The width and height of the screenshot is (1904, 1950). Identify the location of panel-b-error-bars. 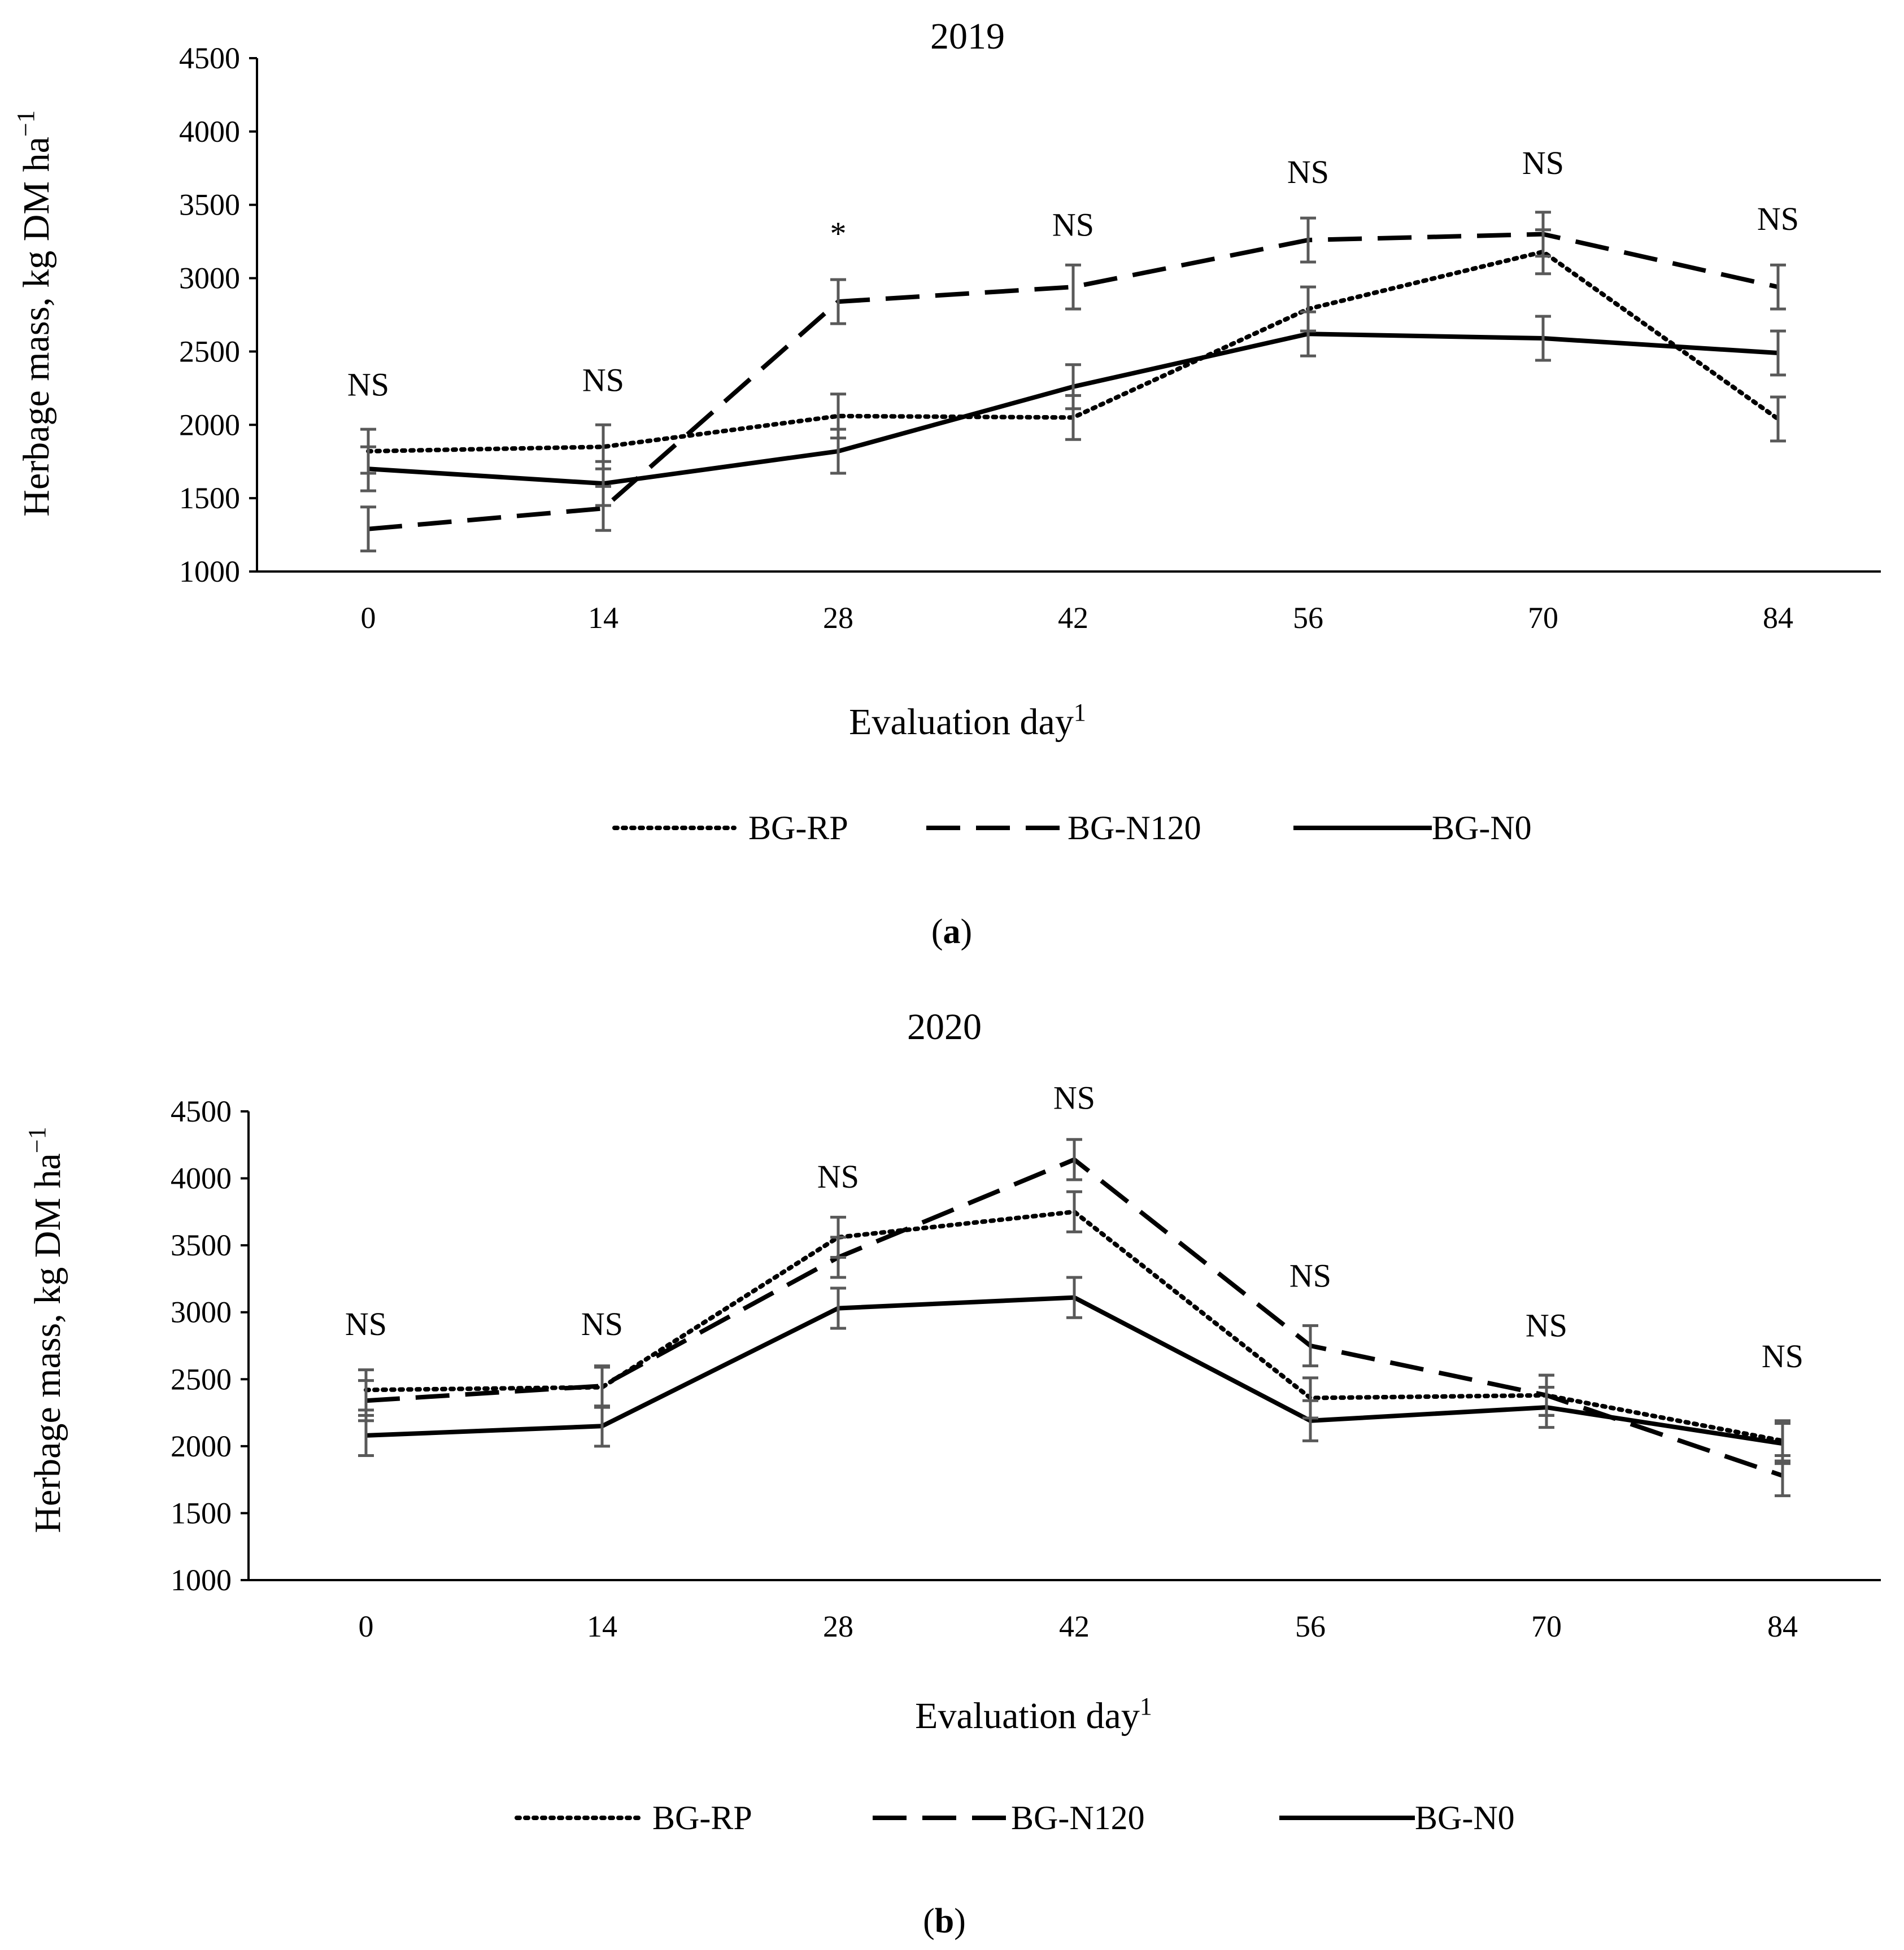
(1074, 1318).